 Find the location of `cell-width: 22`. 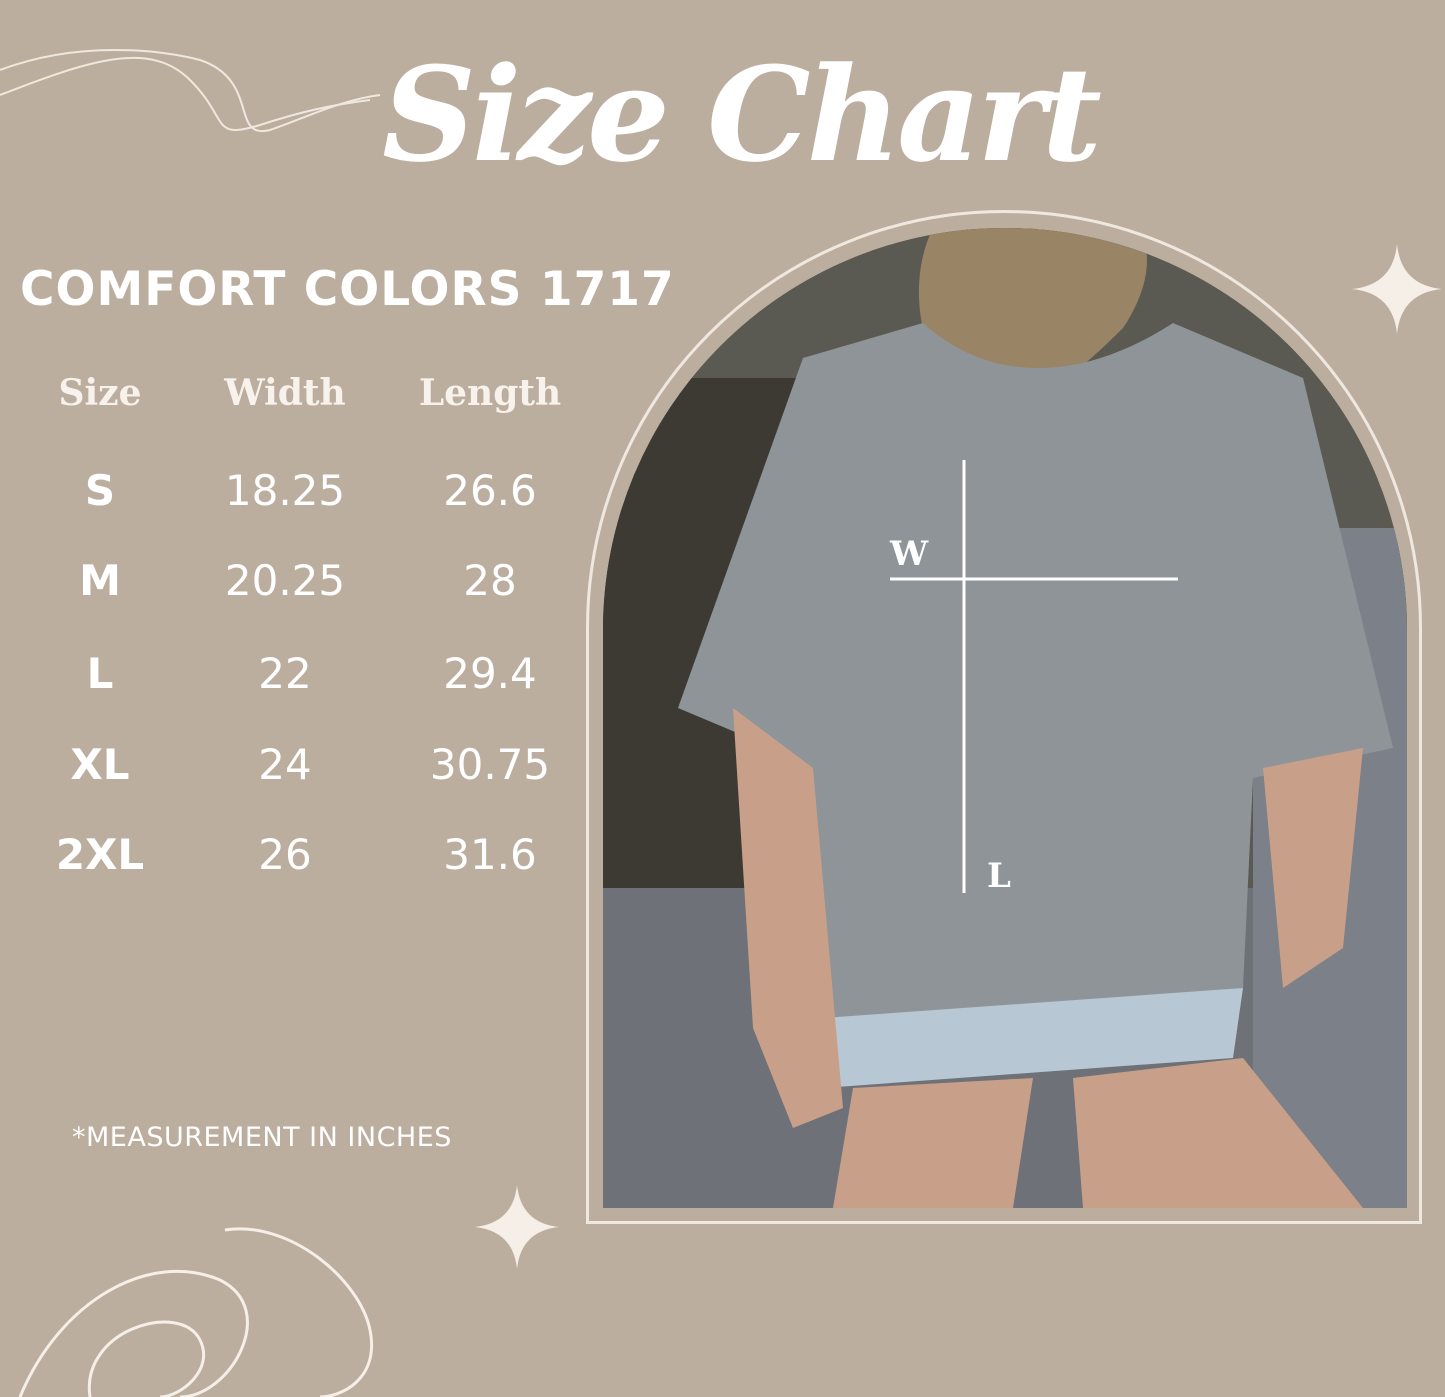

cell-width: 22 is located at coordinates (285, 673).